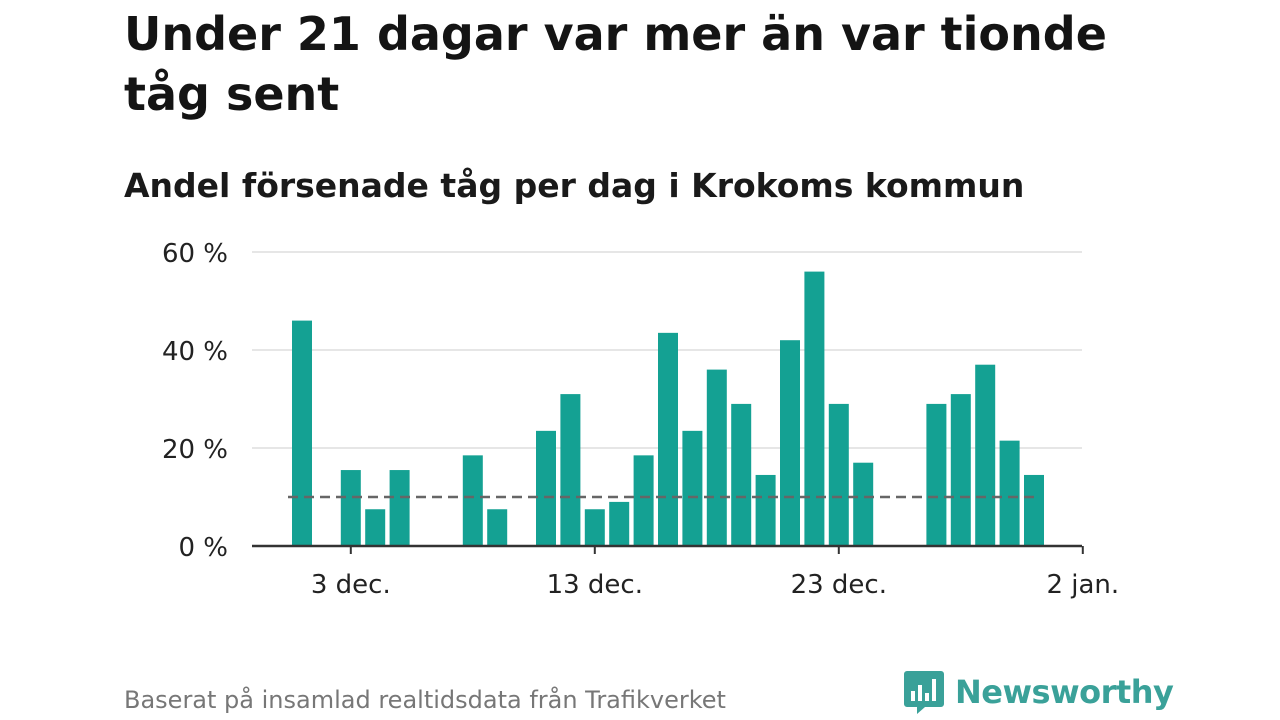 This screenshot has height=720, width=1280. I want to click on brand-name: Newsworthy, so click(1064, 692).